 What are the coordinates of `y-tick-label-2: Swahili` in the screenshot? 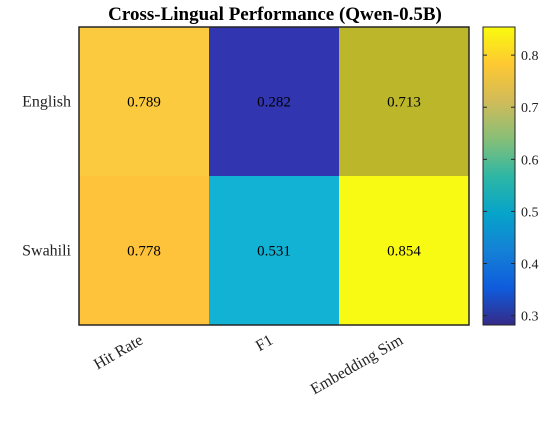 It's located at (46, 251).